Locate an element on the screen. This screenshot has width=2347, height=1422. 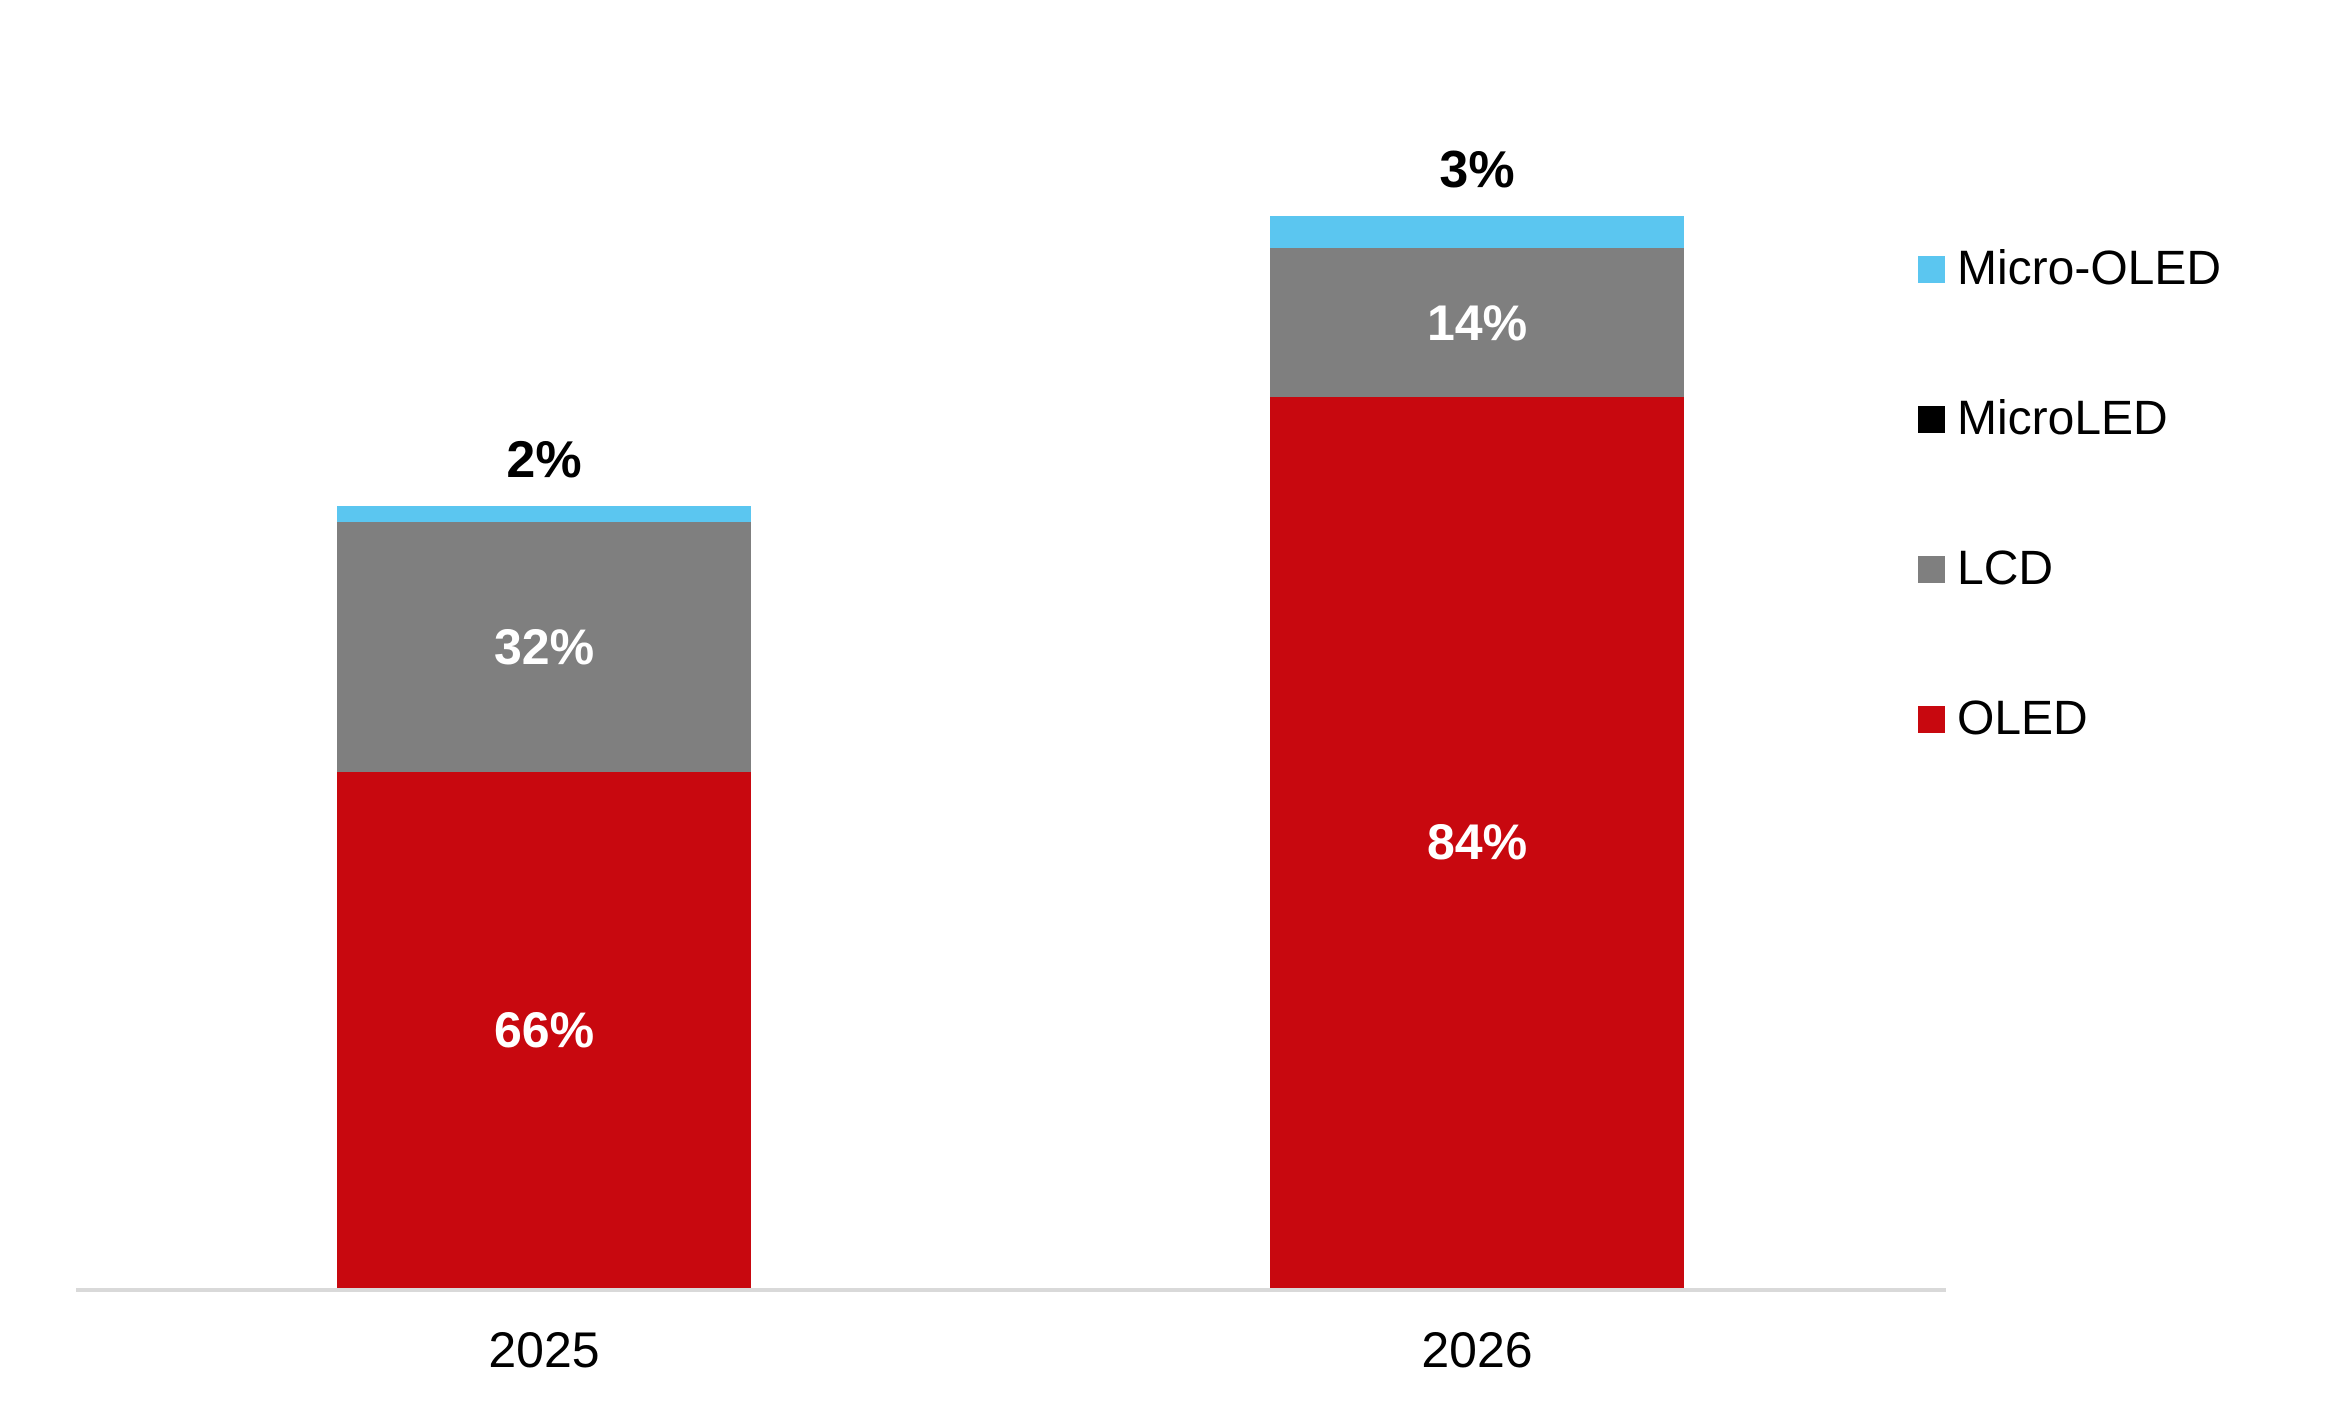
bar-2026-top-label: 3% is located at coordinates (1477, 170).